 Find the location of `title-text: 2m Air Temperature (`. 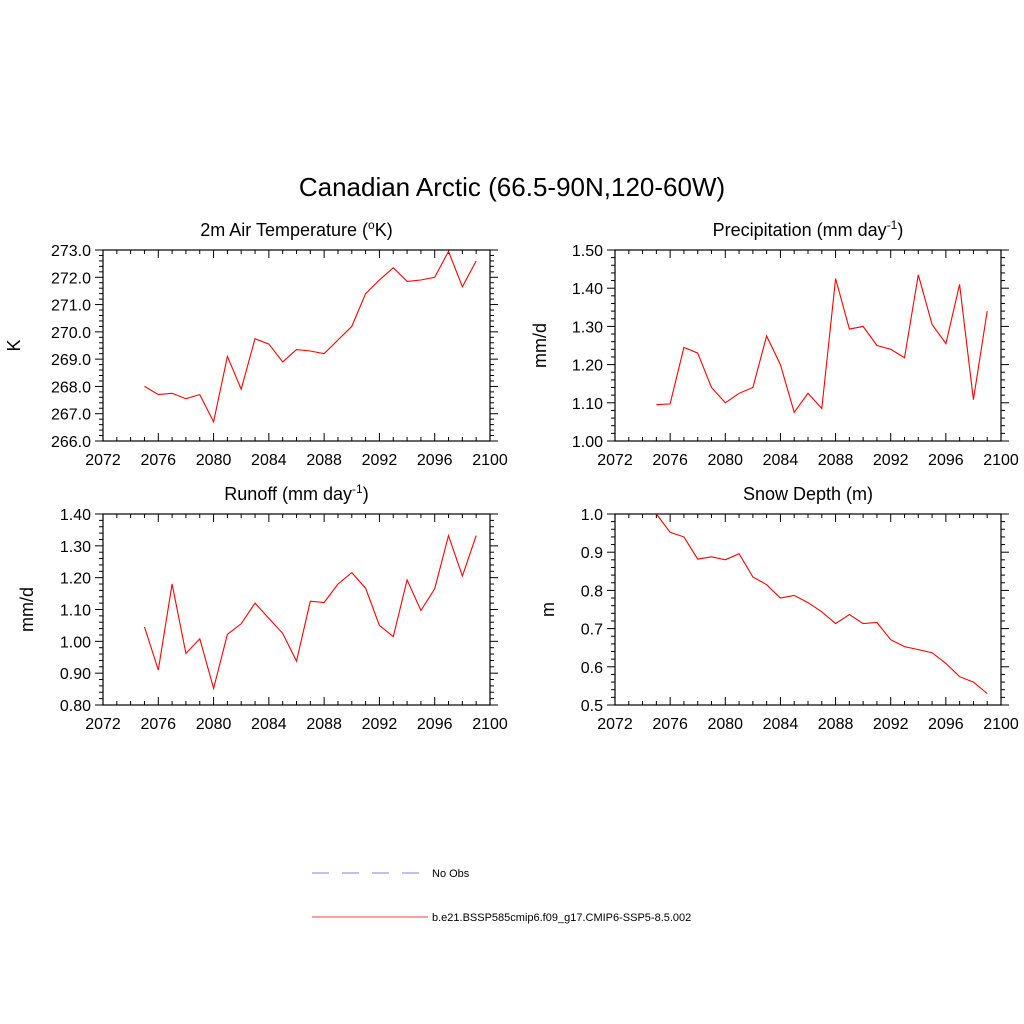

title-text: 2m Air Temperature ( is located at coordinates (284, 230).